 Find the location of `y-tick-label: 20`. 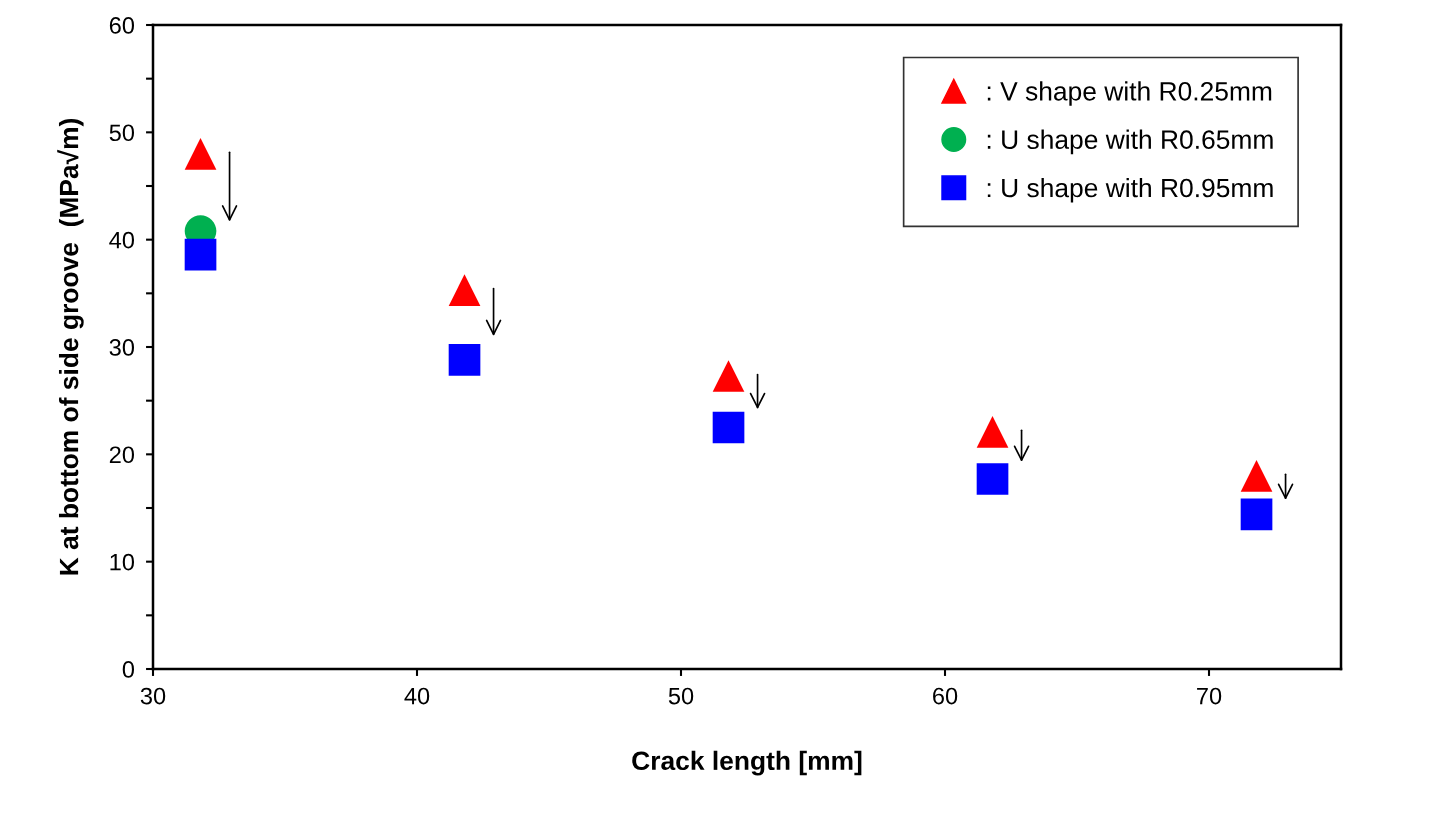

y-tick-label: 20 is located at coordinates (122, 455).